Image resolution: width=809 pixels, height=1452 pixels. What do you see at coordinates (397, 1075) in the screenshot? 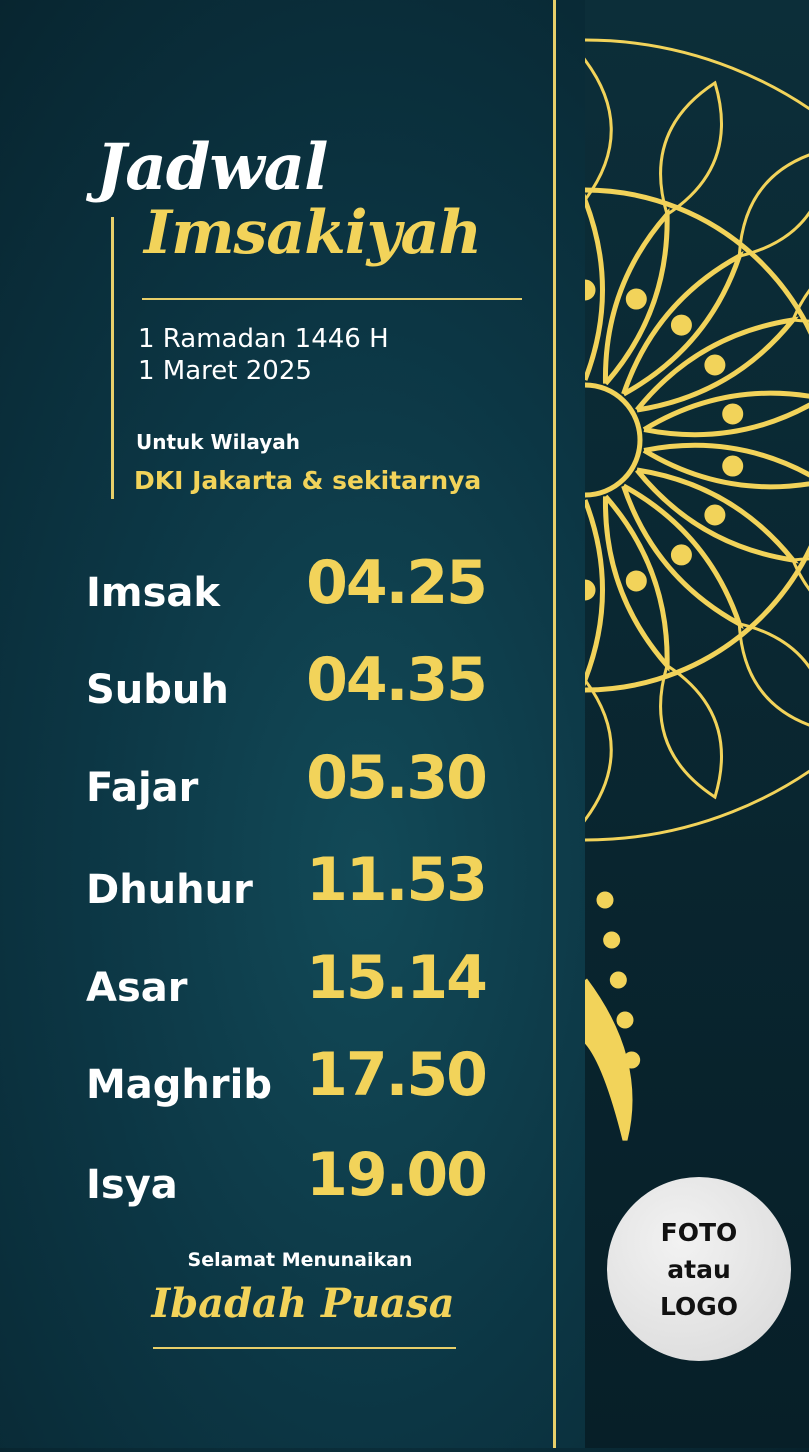
I see `prayer-time: 17.50` at bounding box center [397, 1075].